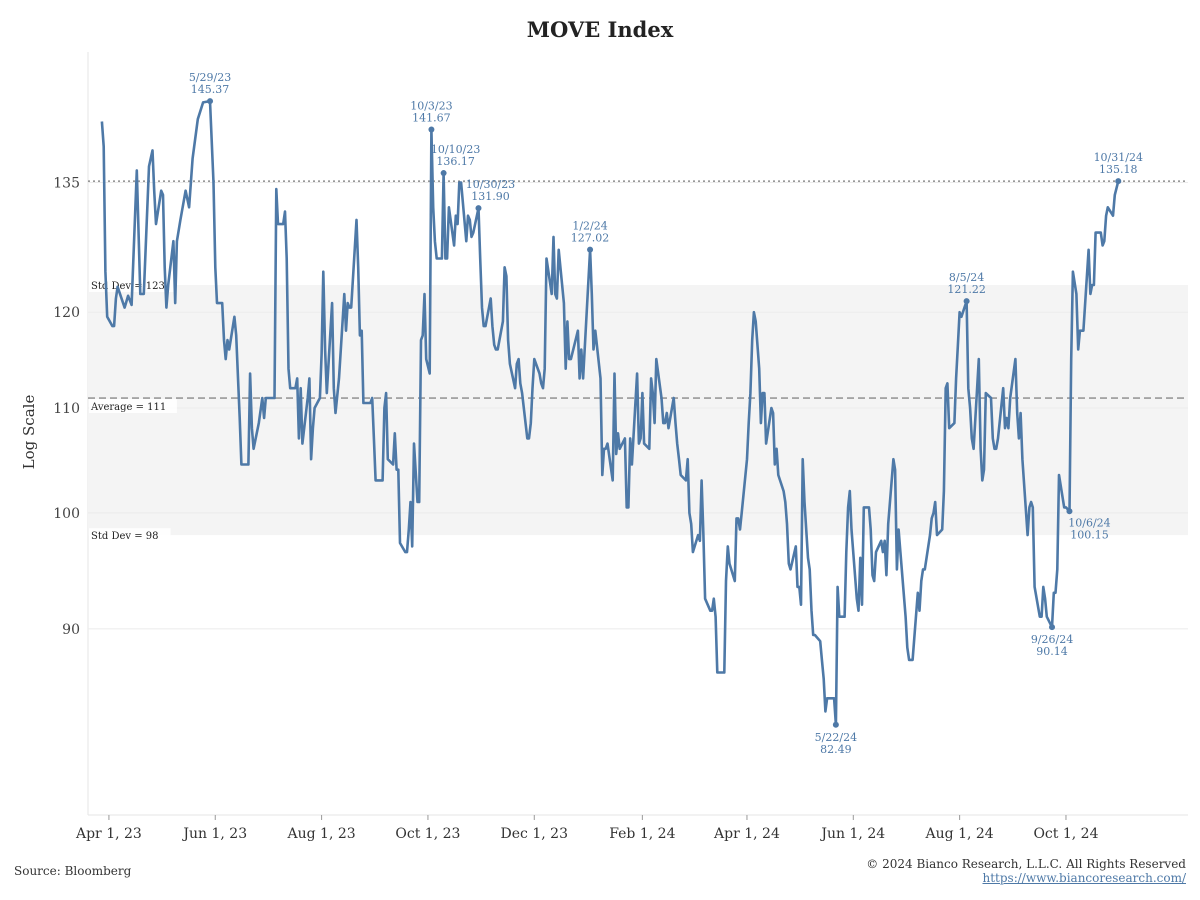  What do you see at coordinates (431, 105) in the screenshot?
I see `annotation-date-label: 10/3/23` at bounding box center [431, 105].